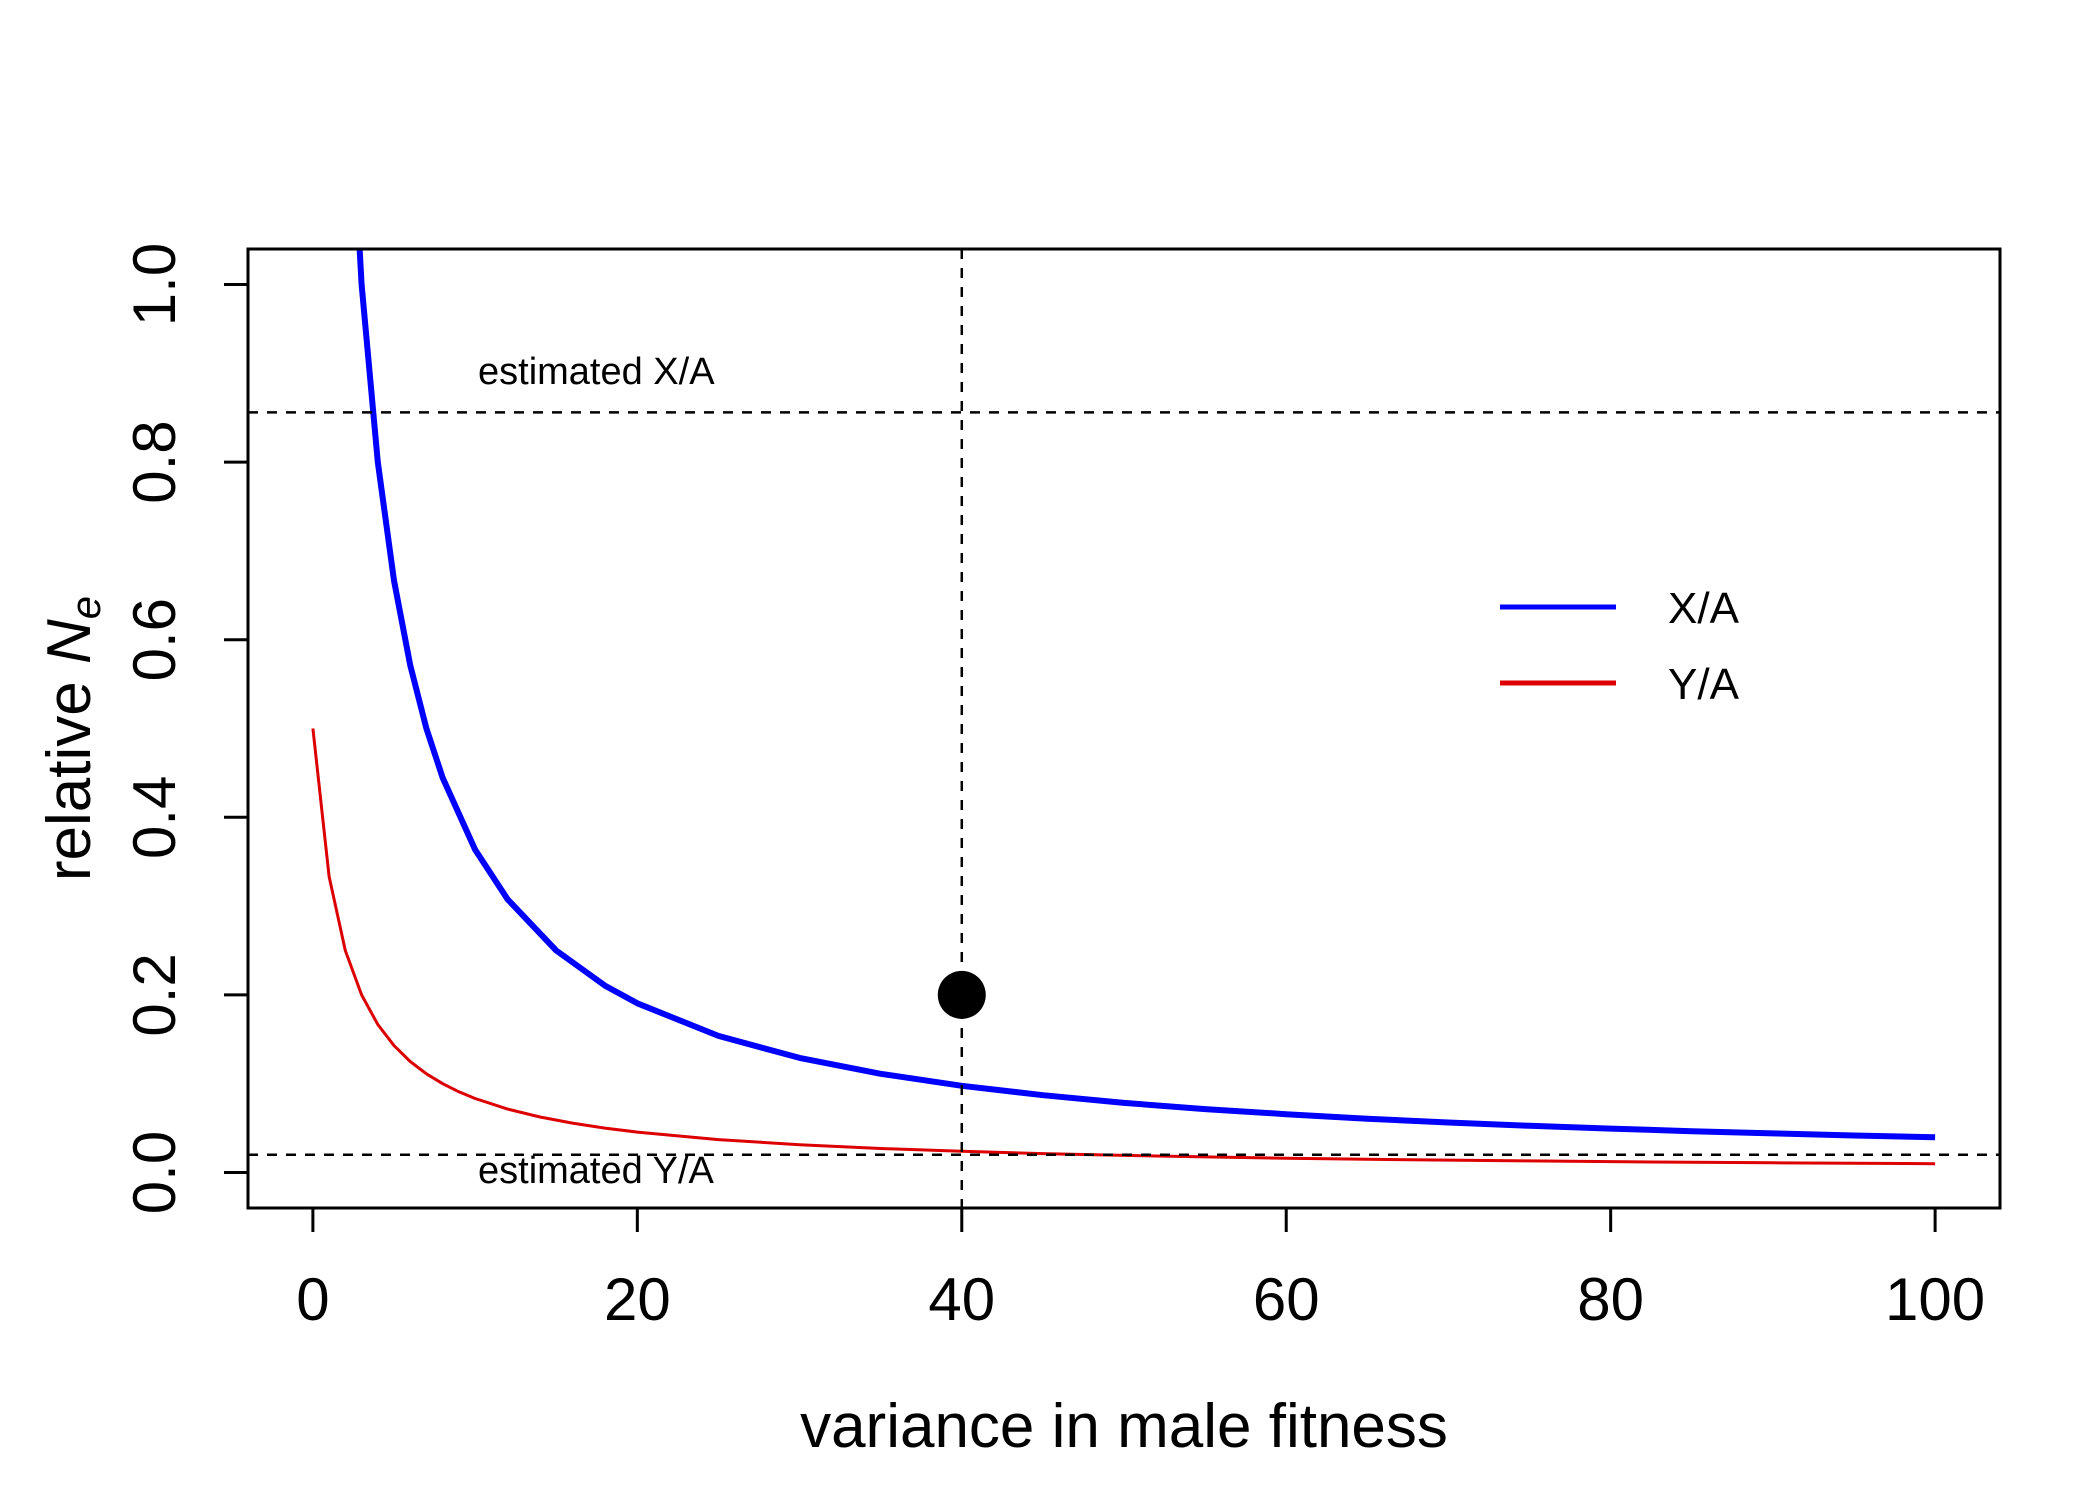 This screenshot has width=2100, height=1500. Describe the element at coordinates (596, 1171) in the screenshot. I see `reference-line-label-2: estimated Y/A` at that location.